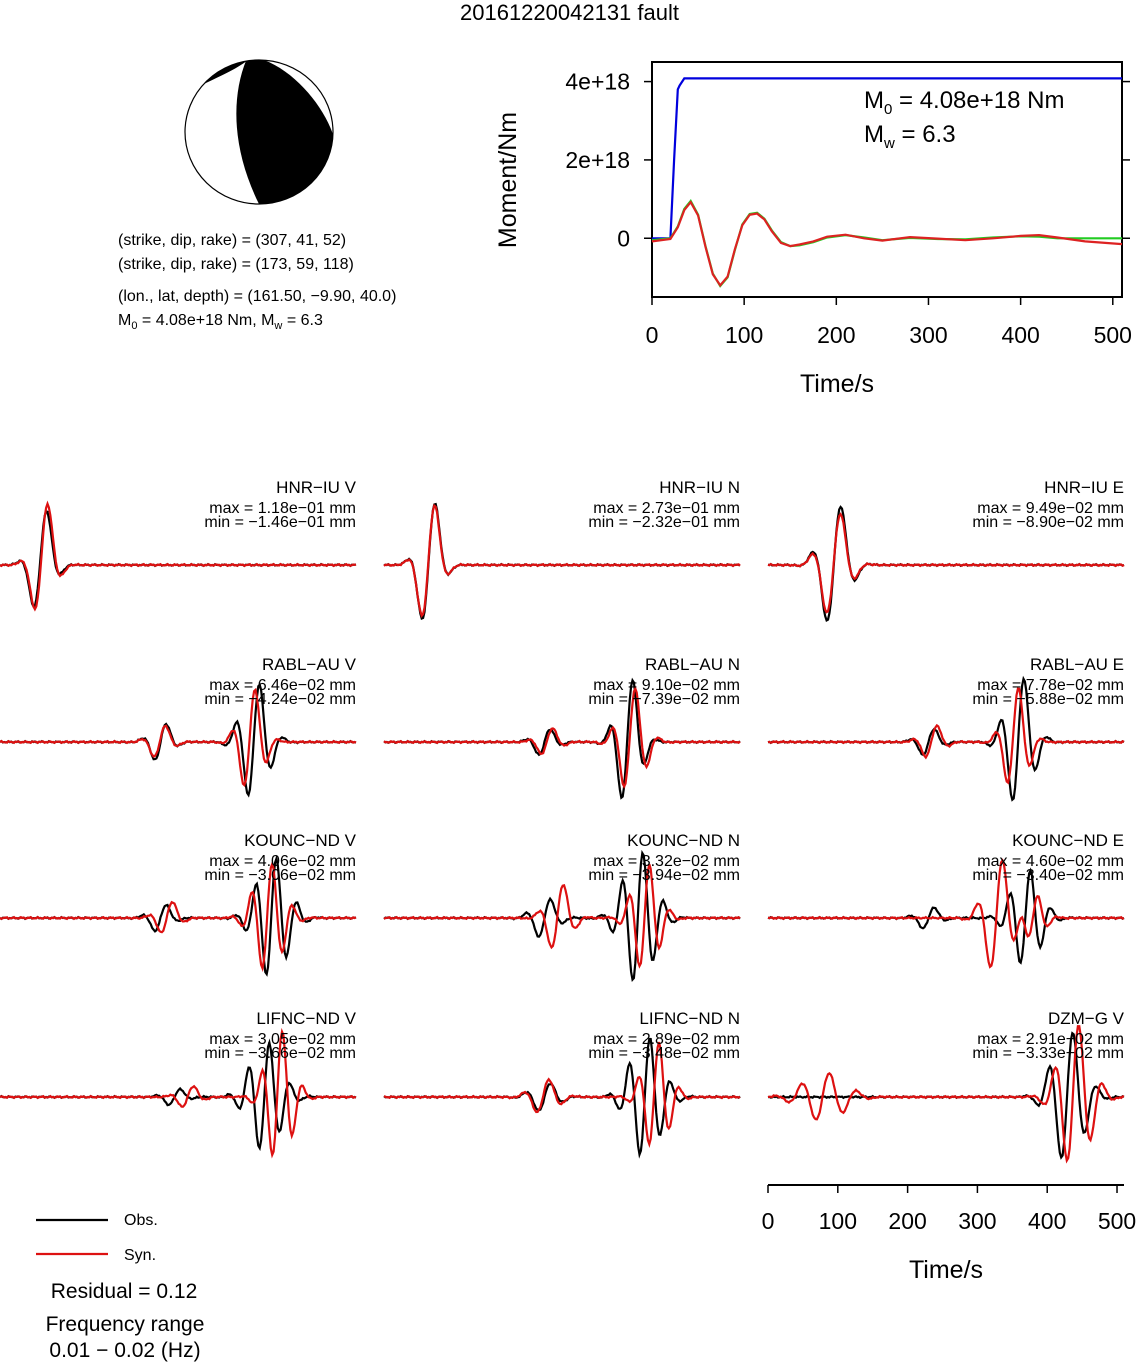 The height and width of the screenshot is (1363, 1139). Describe the element at coordinates (666, 508) in the screenshot. I see `station-max: max = 2.73e−01 mm` at that location.